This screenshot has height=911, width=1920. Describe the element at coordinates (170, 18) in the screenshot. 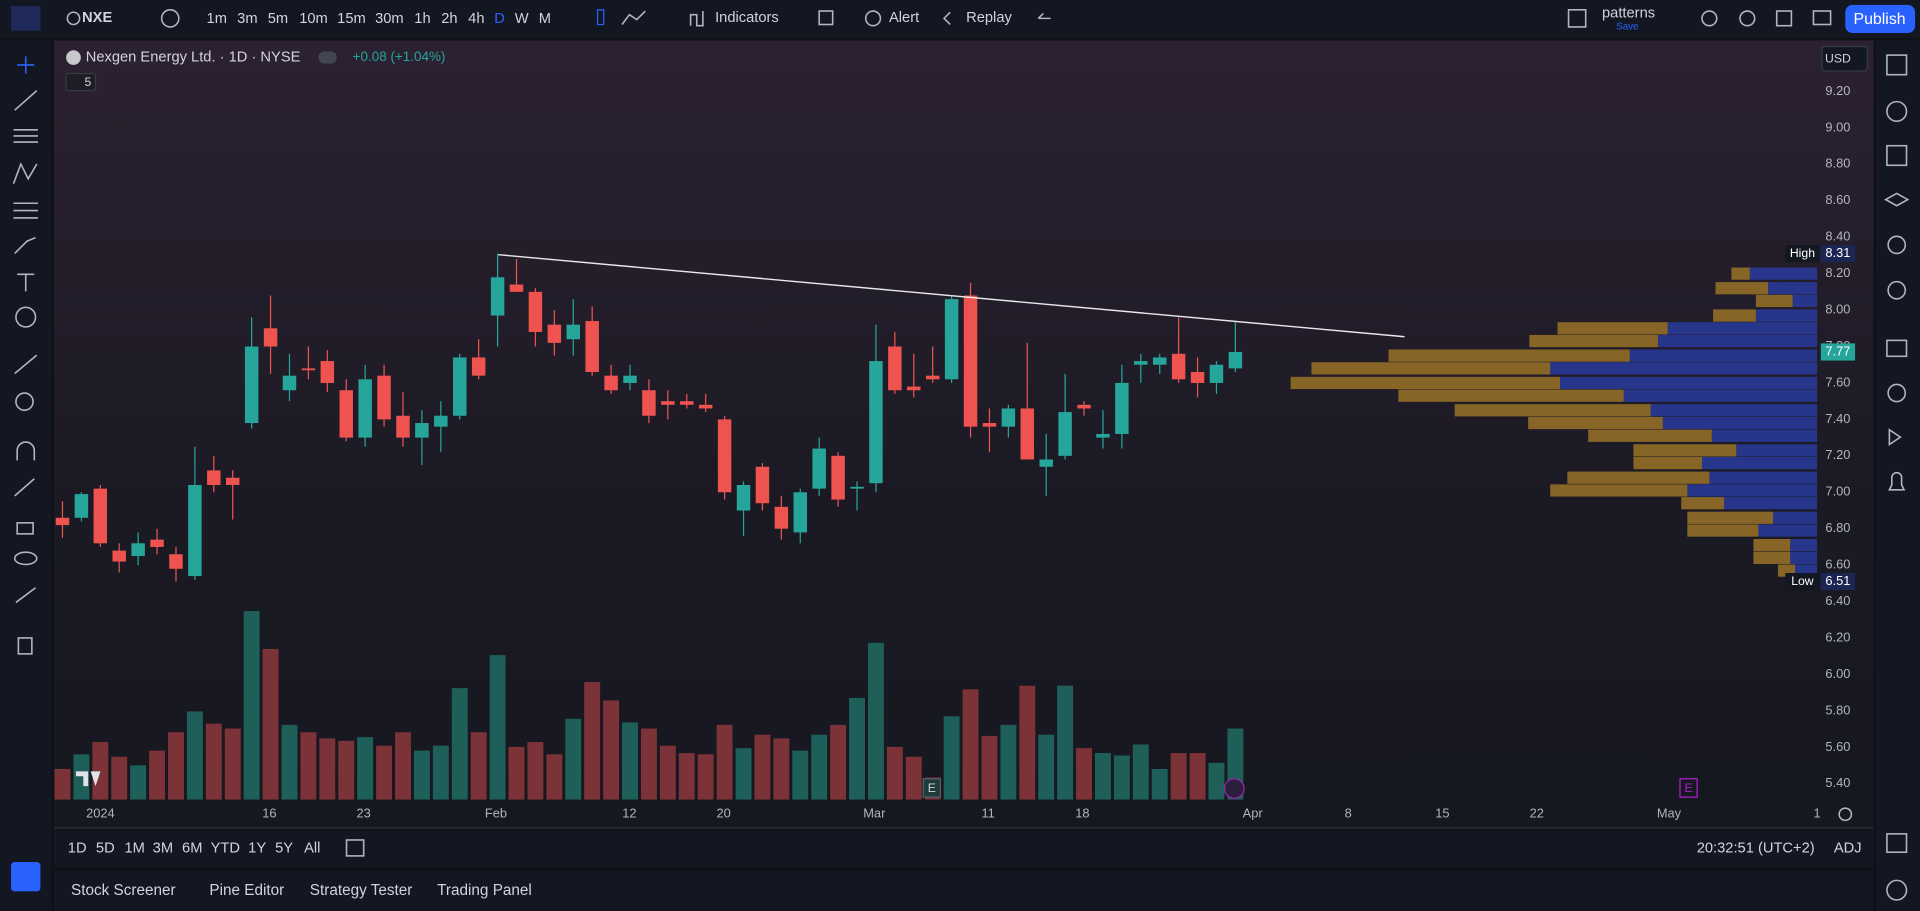

I see `add-symbol` at that location.